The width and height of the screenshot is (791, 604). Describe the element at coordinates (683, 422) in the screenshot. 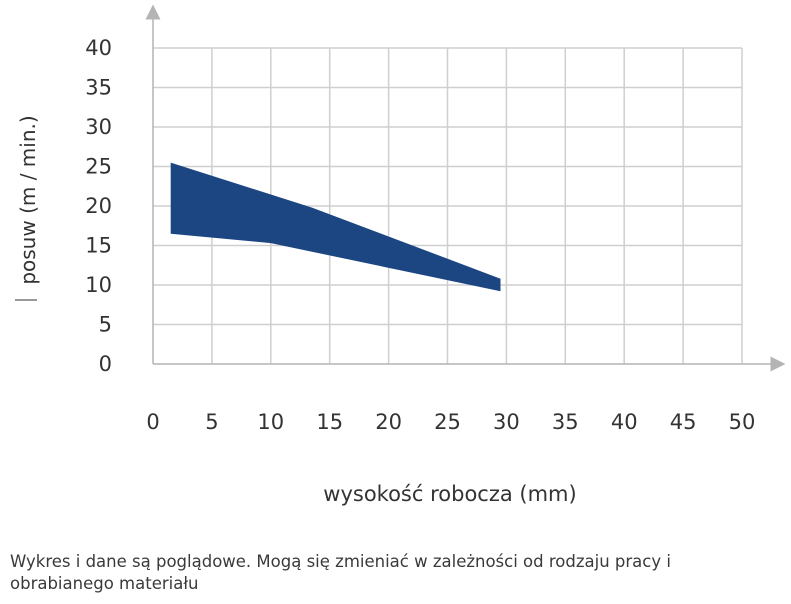

I see `x-tick-label: 45` at that location.